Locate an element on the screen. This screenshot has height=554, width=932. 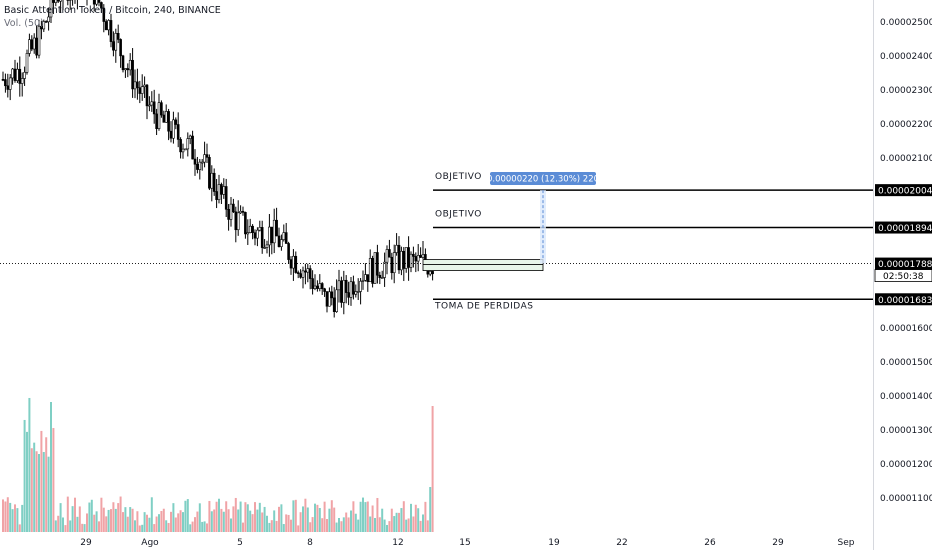
level-text: OBJETIVO is located at coordinates (458, 215).